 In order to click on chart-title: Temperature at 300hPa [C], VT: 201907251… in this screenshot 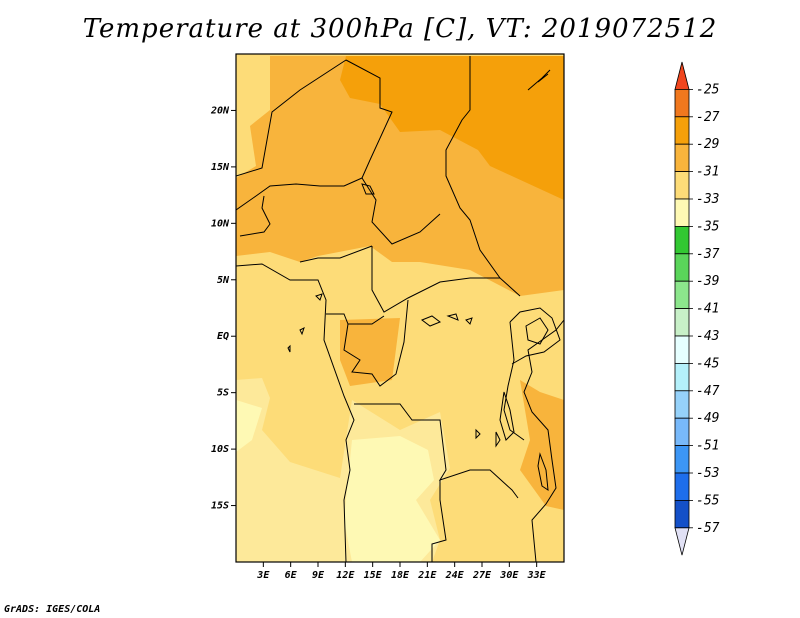, I will do `click(400, 29)`.